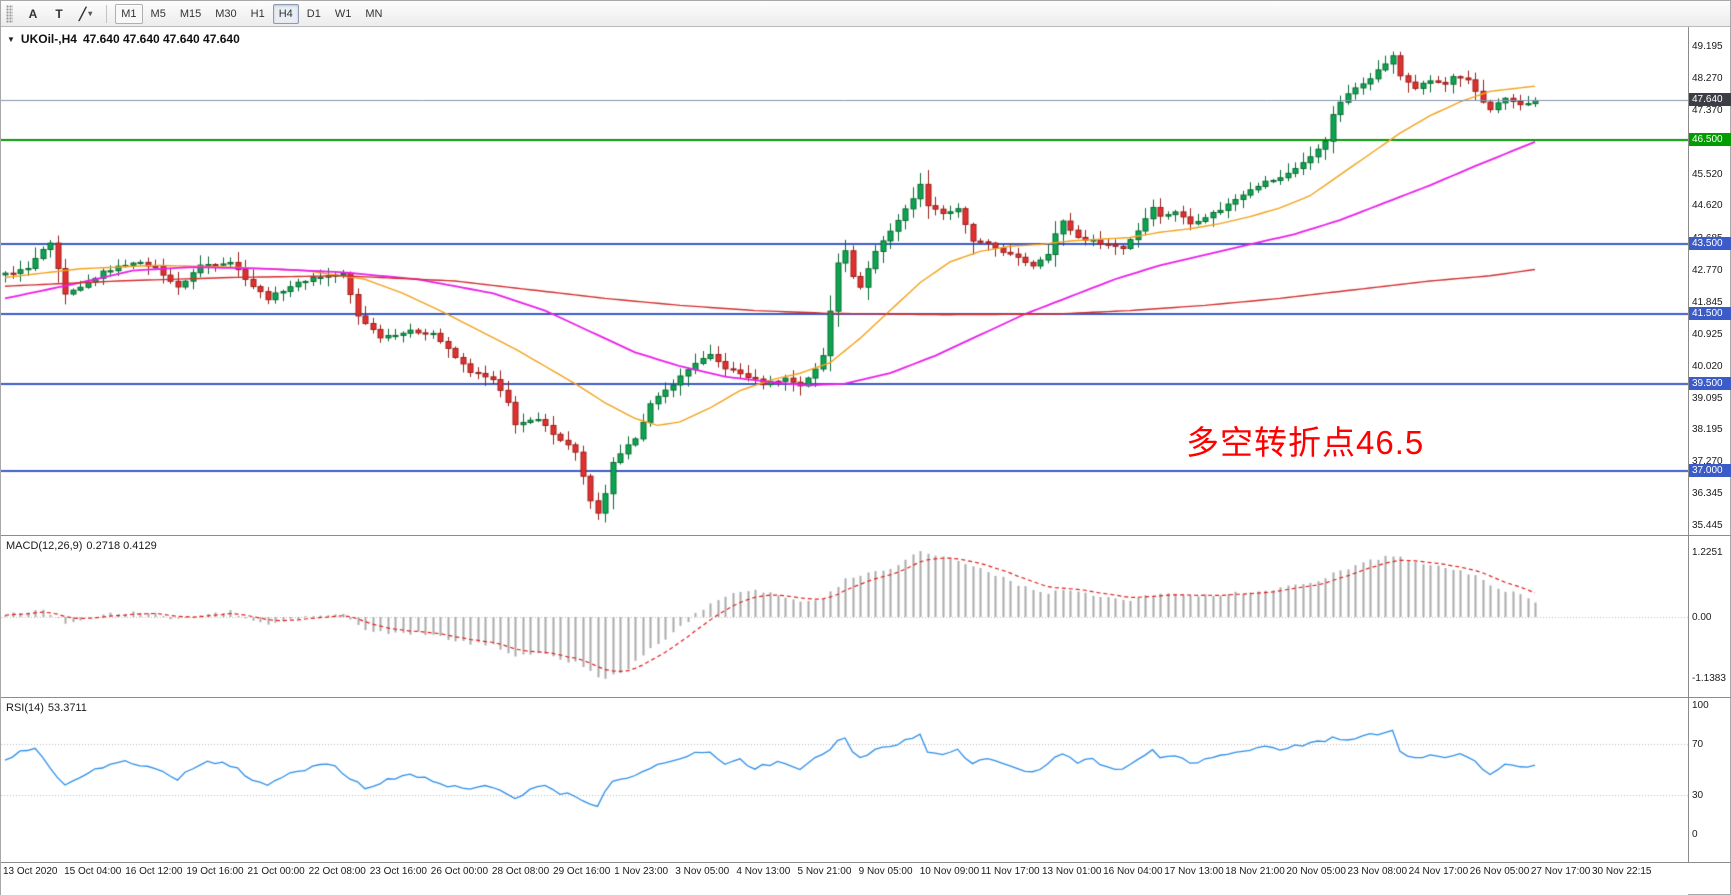  What do you see at coordinates (1071, 871) in the screenshot?
I see `time-label: 13 Nov 01:00` at bounding box center [1071, 871].